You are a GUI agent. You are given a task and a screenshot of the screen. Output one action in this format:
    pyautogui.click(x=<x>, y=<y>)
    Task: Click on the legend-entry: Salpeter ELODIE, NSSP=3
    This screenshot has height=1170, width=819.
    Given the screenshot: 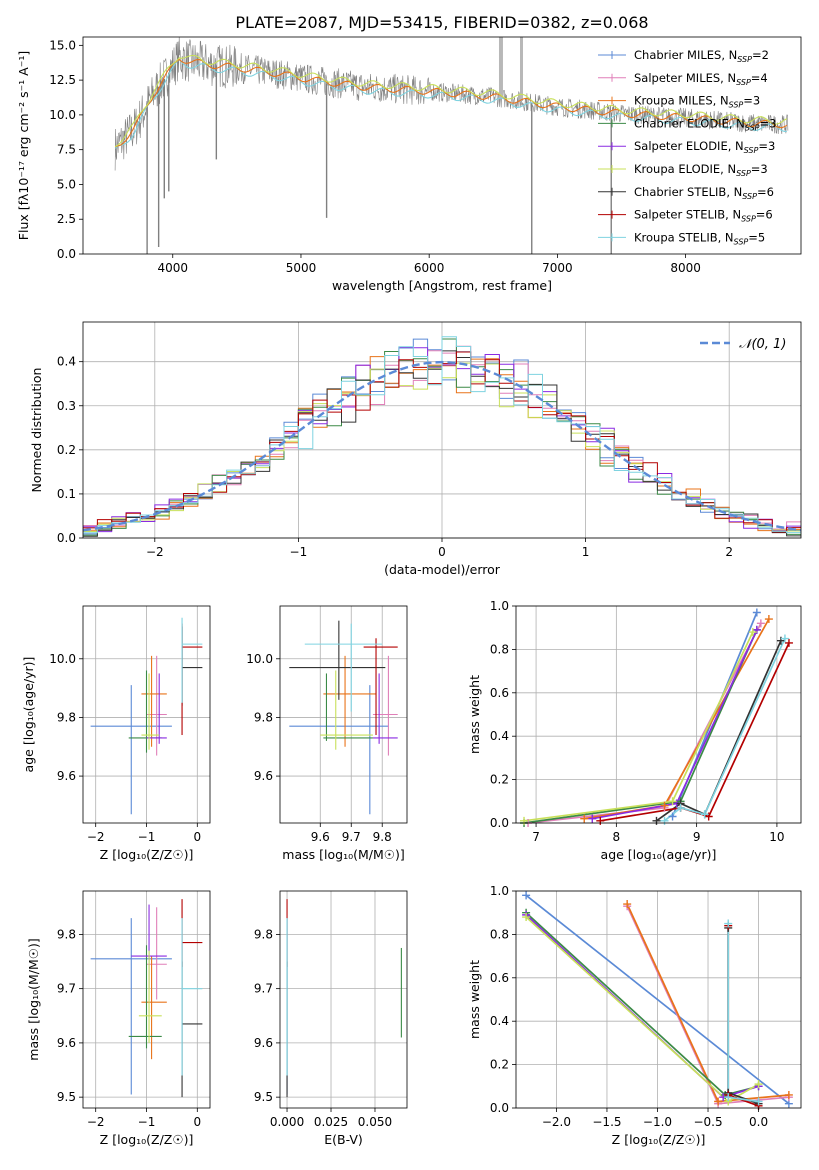 What is the action you would take?
    pyautogui.click(x=704, y=147)
    